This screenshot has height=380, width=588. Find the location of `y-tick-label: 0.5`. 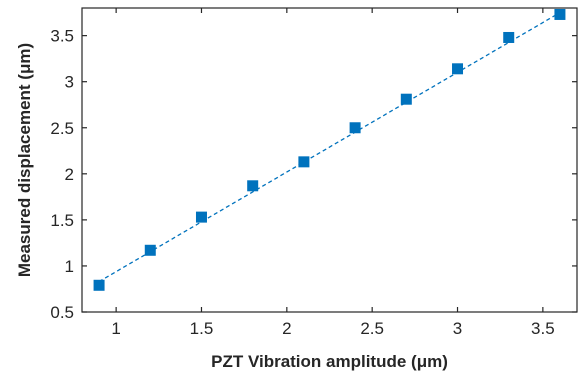

y-tick-label: 0.5 is located at coordinates (62, 312).